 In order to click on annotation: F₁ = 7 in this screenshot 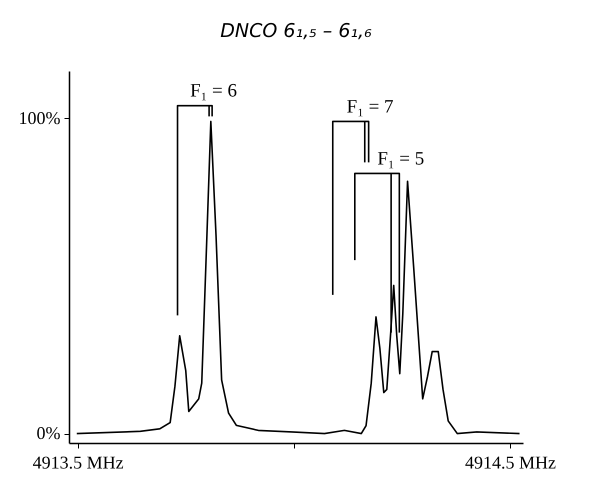, I will do `click(370, 107)`.